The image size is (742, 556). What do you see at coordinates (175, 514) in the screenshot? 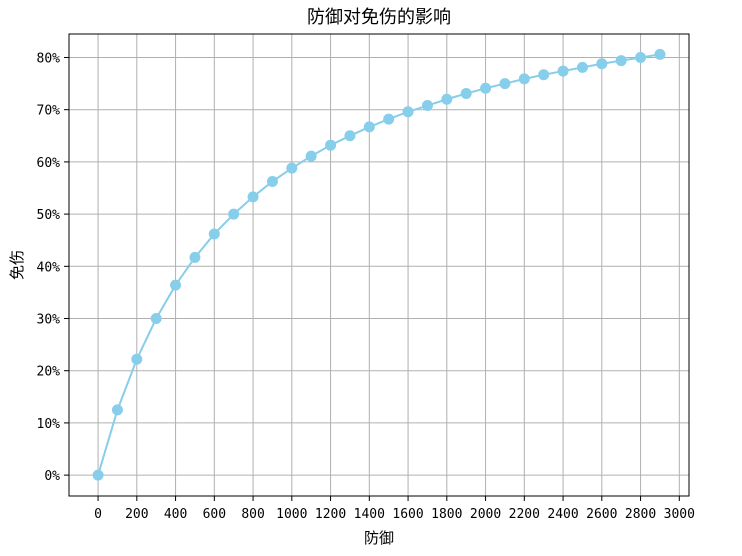
I see `x-tick-label: 400` at bounding box center [175, 514].